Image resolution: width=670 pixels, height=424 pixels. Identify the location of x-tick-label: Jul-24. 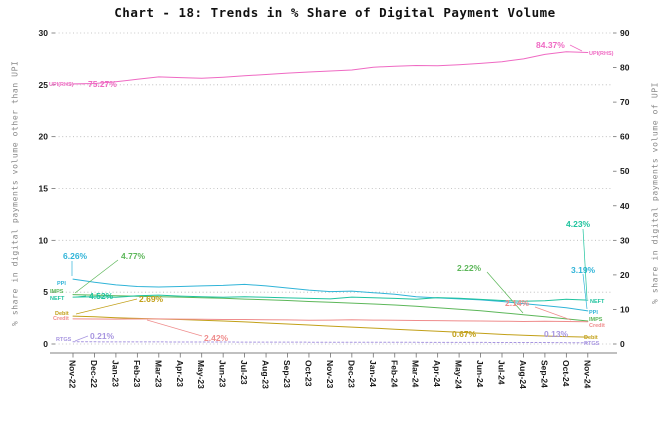
(502, 372).